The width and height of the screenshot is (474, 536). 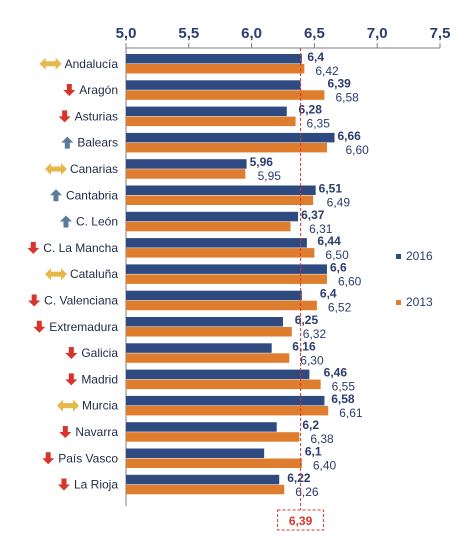 What do you see at coordinates (343, 399) in the screenshot?
I see `value-label-2016: 6,58` at bounding box center [343, 399].